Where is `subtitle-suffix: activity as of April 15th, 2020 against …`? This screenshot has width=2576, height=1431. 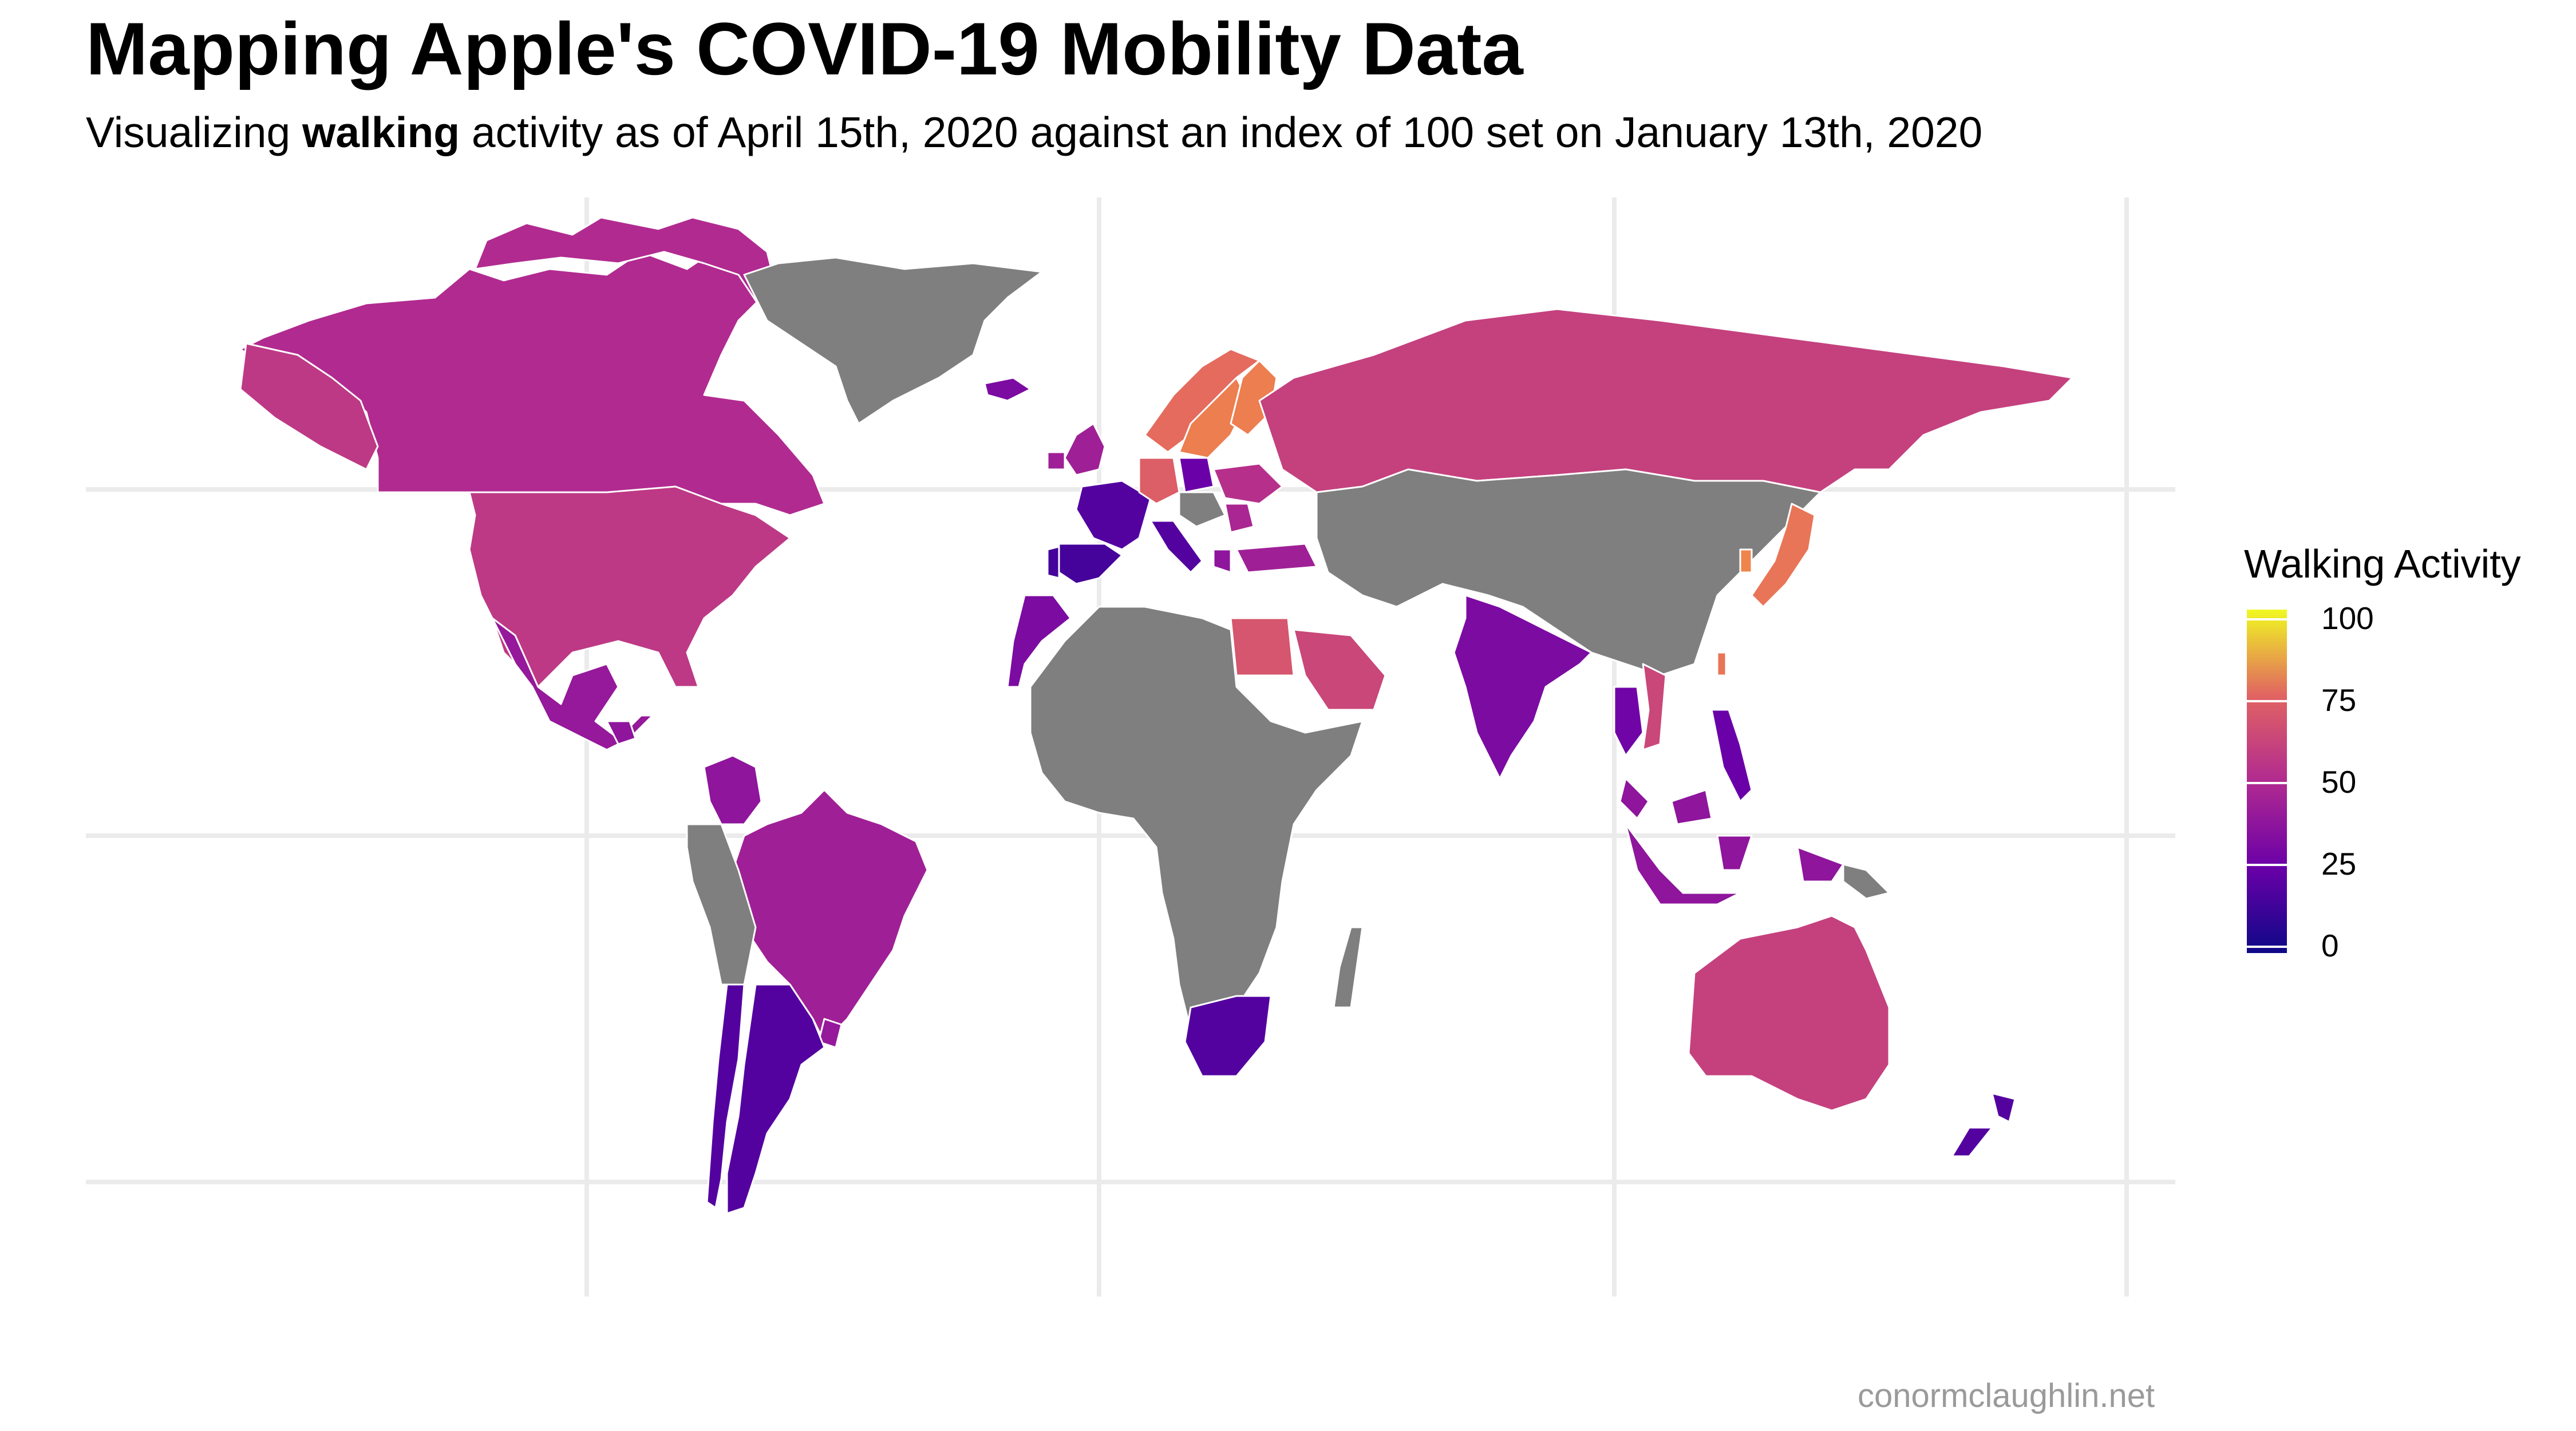
subtitle-suffix: activity as of April 15th, 2020 against … is located at coordinates (1221, 132).